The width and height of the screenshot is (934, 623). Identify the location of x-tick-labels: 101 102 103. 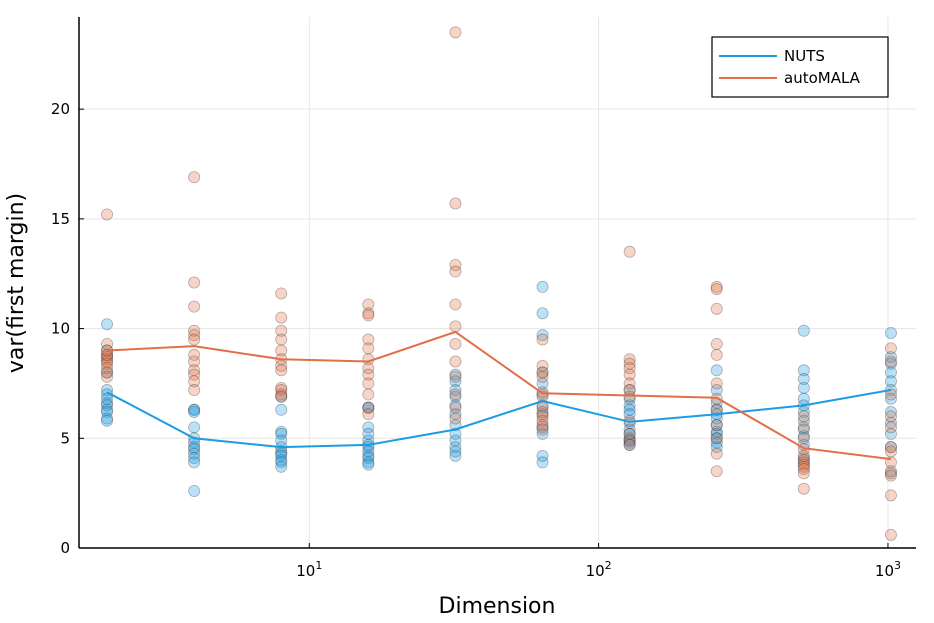
(598, 561).